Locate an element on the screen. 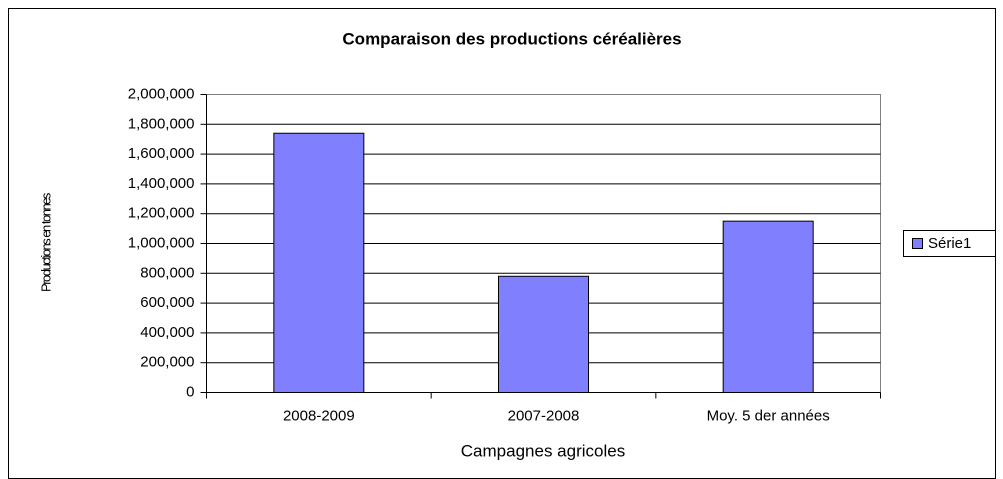 Image resolution: width=1003 pixels, height=479 pixels. x-tick-label: 2007-2008 is located at coordinates (544, 415).